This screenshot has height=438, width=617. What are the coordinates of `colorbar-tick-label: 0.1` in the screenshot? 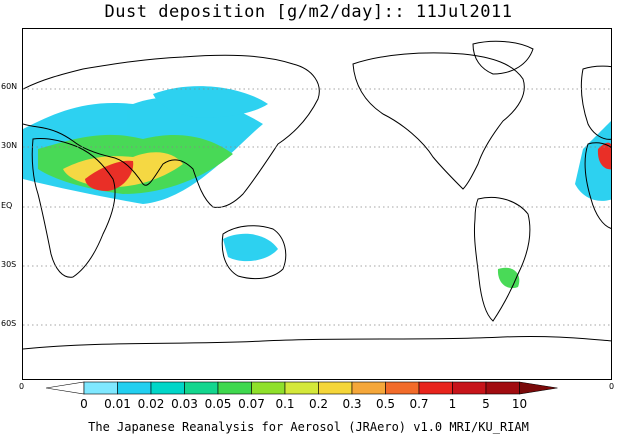 It's located at (285, 404).